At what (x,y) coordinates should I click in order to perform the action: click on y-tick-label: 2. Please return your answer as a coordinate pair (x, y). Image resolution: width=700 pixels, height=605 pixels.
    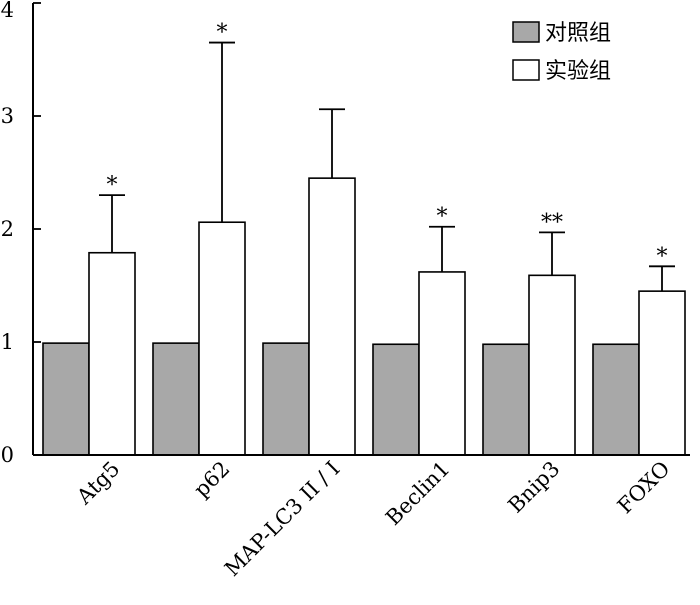
    Looking at the image, I should click on (7, 229).